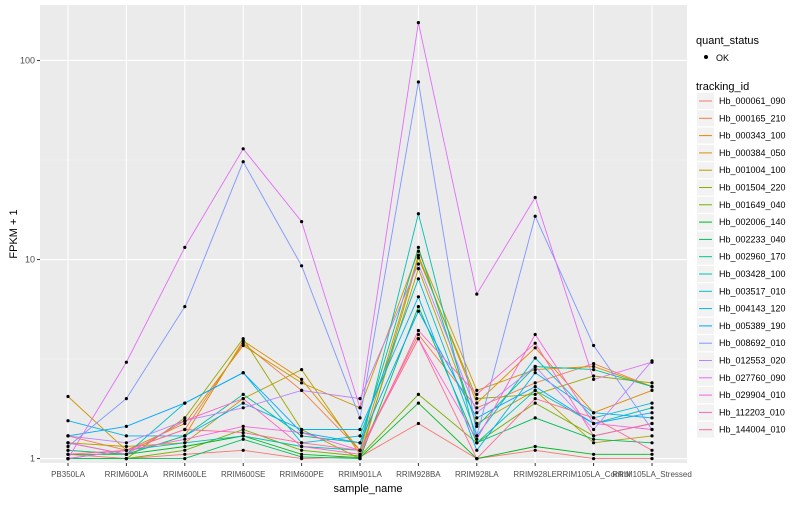 Image resolution: width=800 pixels, height=505 pixels. What do you see at coordinates (30, 259) in the screenshot?
I see `y-axis: 1 10 100` at bounding box center [30, 259].